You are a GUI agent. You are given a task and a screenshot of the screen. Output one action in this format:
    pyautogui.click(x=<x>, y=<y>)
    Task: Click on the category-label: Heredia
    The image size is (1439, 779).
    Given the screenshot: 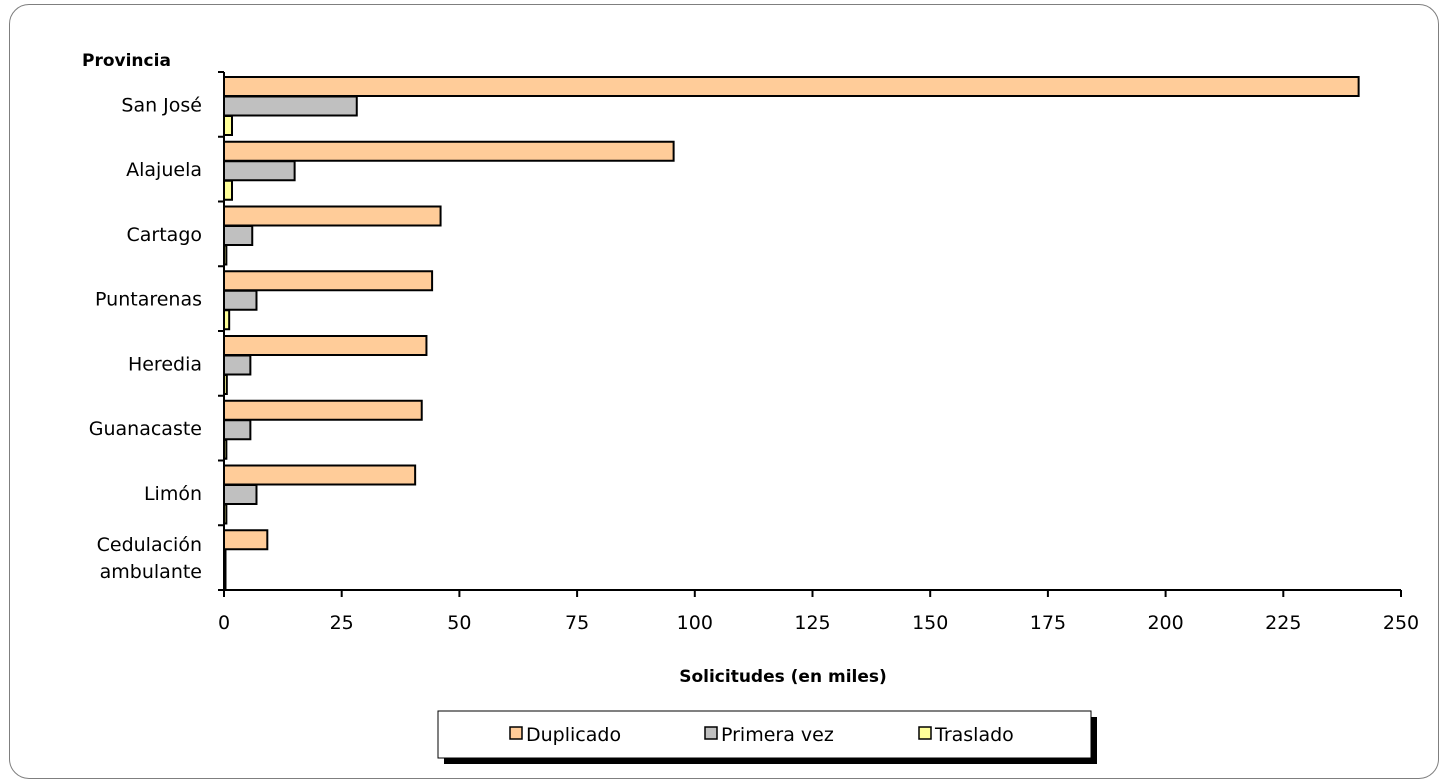 What is the action you would take?
    pyautogui.click(x=165, y=364)
    